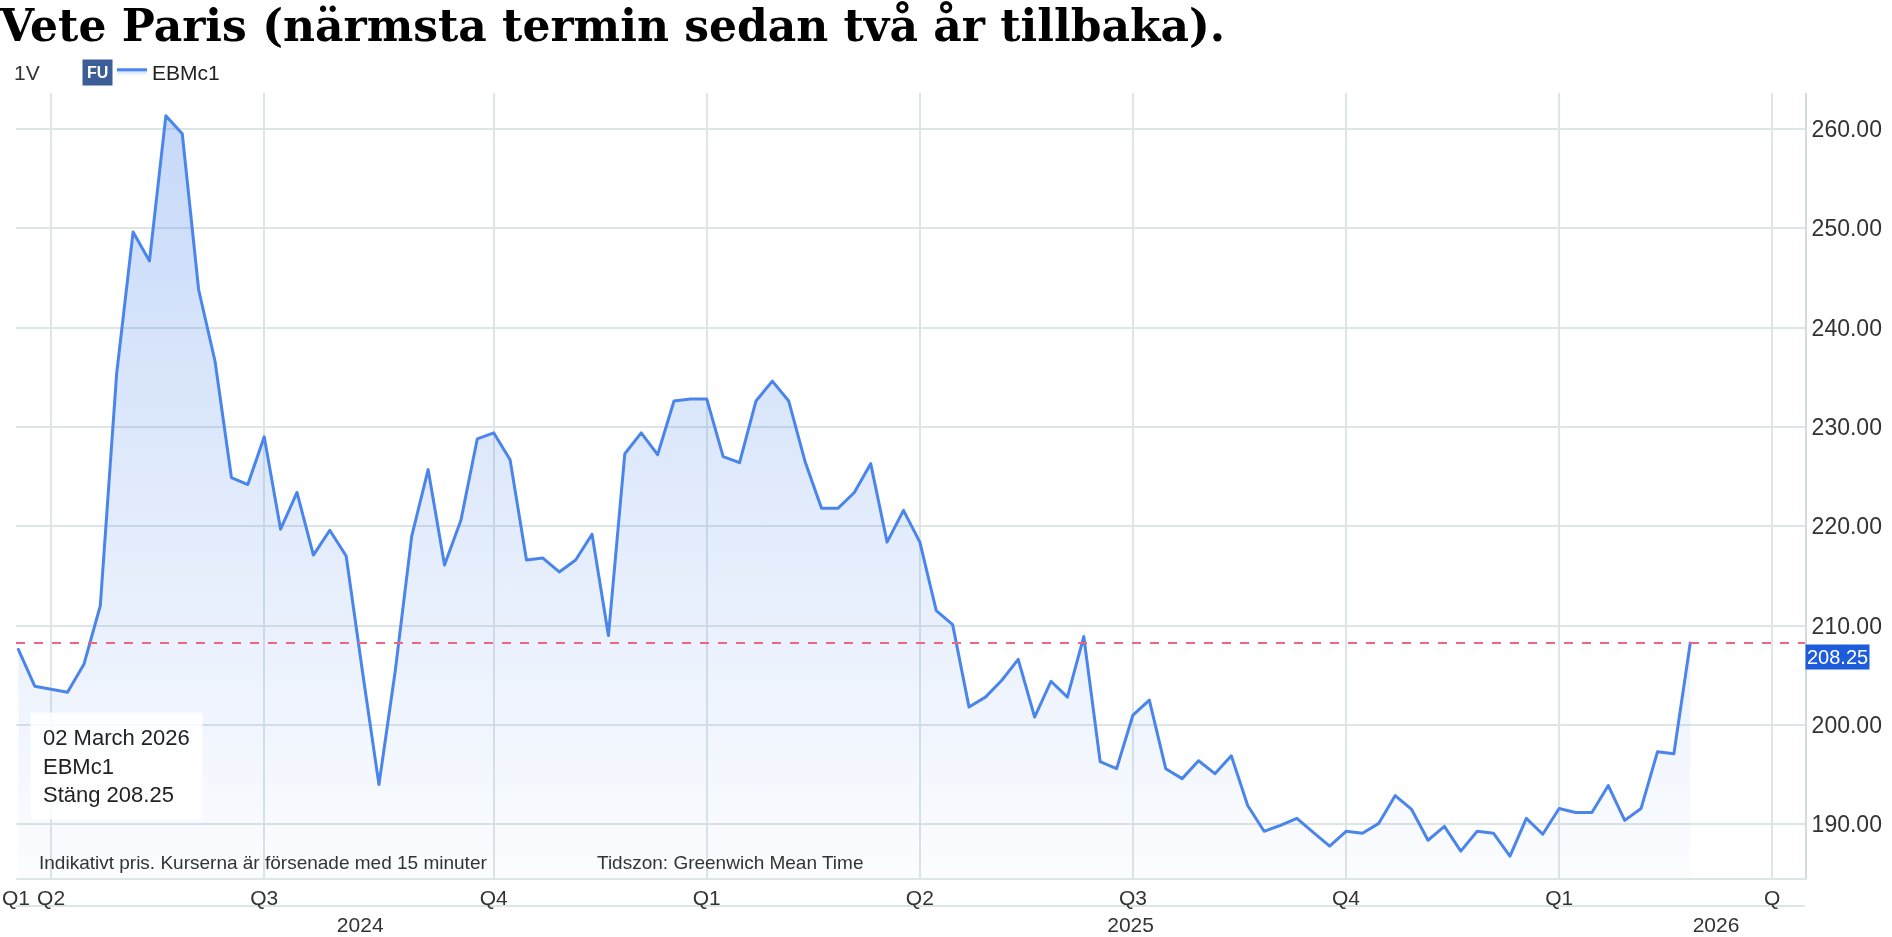  I want to click on y-tick-label: 230.00, so click(1846, 426).